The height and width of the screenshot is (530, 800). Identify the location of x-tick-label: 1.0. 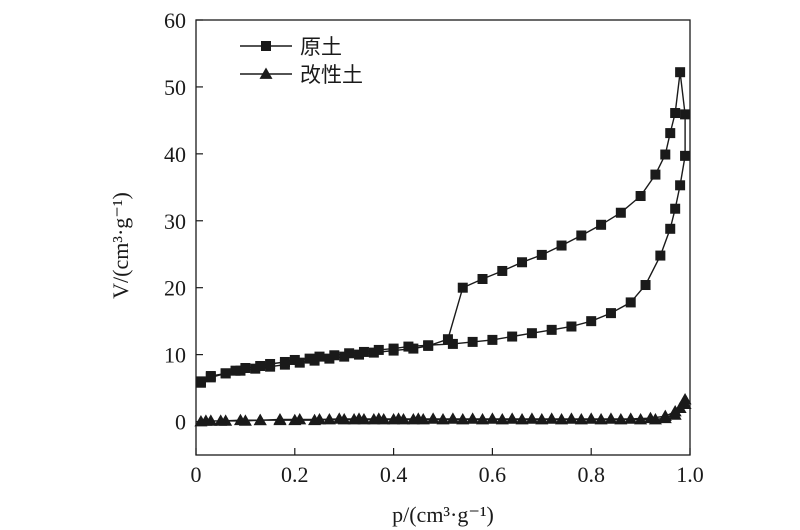
(690, 474).